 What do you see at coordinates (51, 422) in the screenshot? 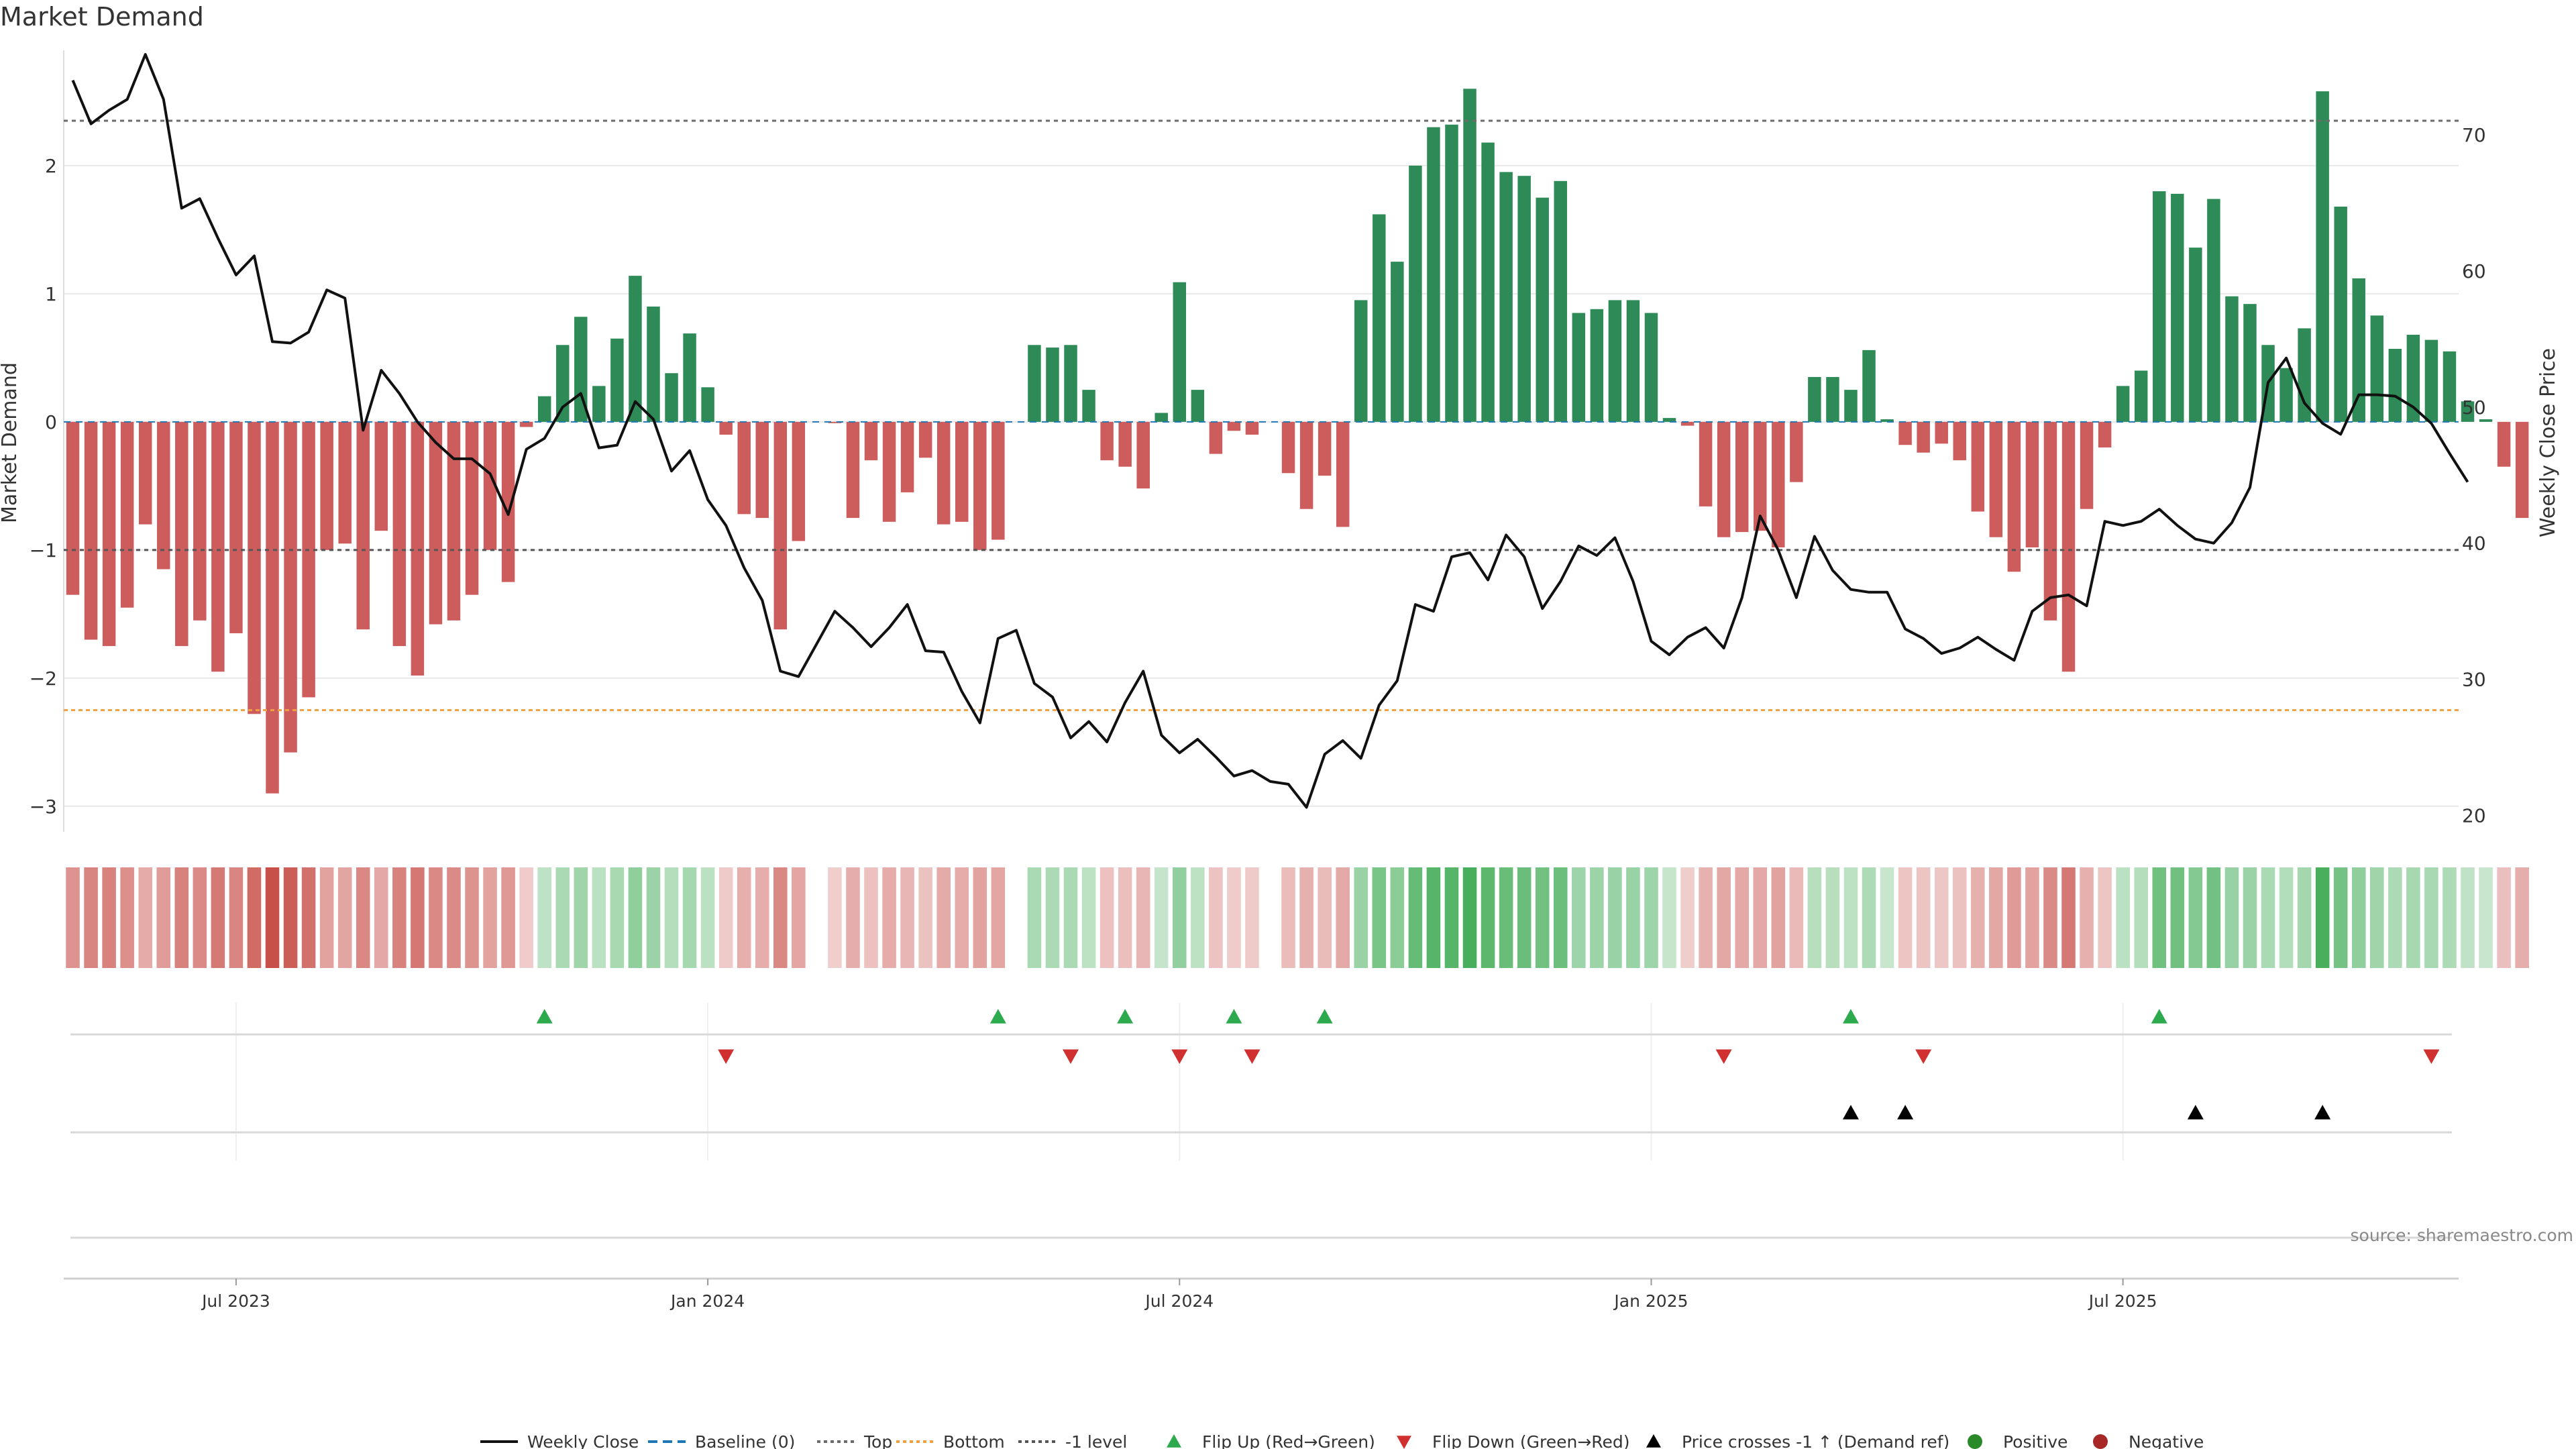
I see `y-tick-label: 0` at bounding box center [51, 422].